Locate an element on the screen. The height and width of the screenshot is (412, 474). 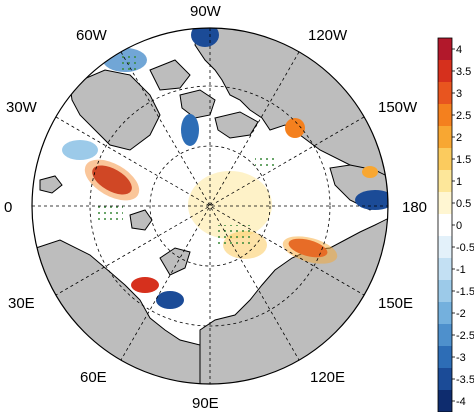
anomaly-barents-blue is located at coordinates (170, 300).